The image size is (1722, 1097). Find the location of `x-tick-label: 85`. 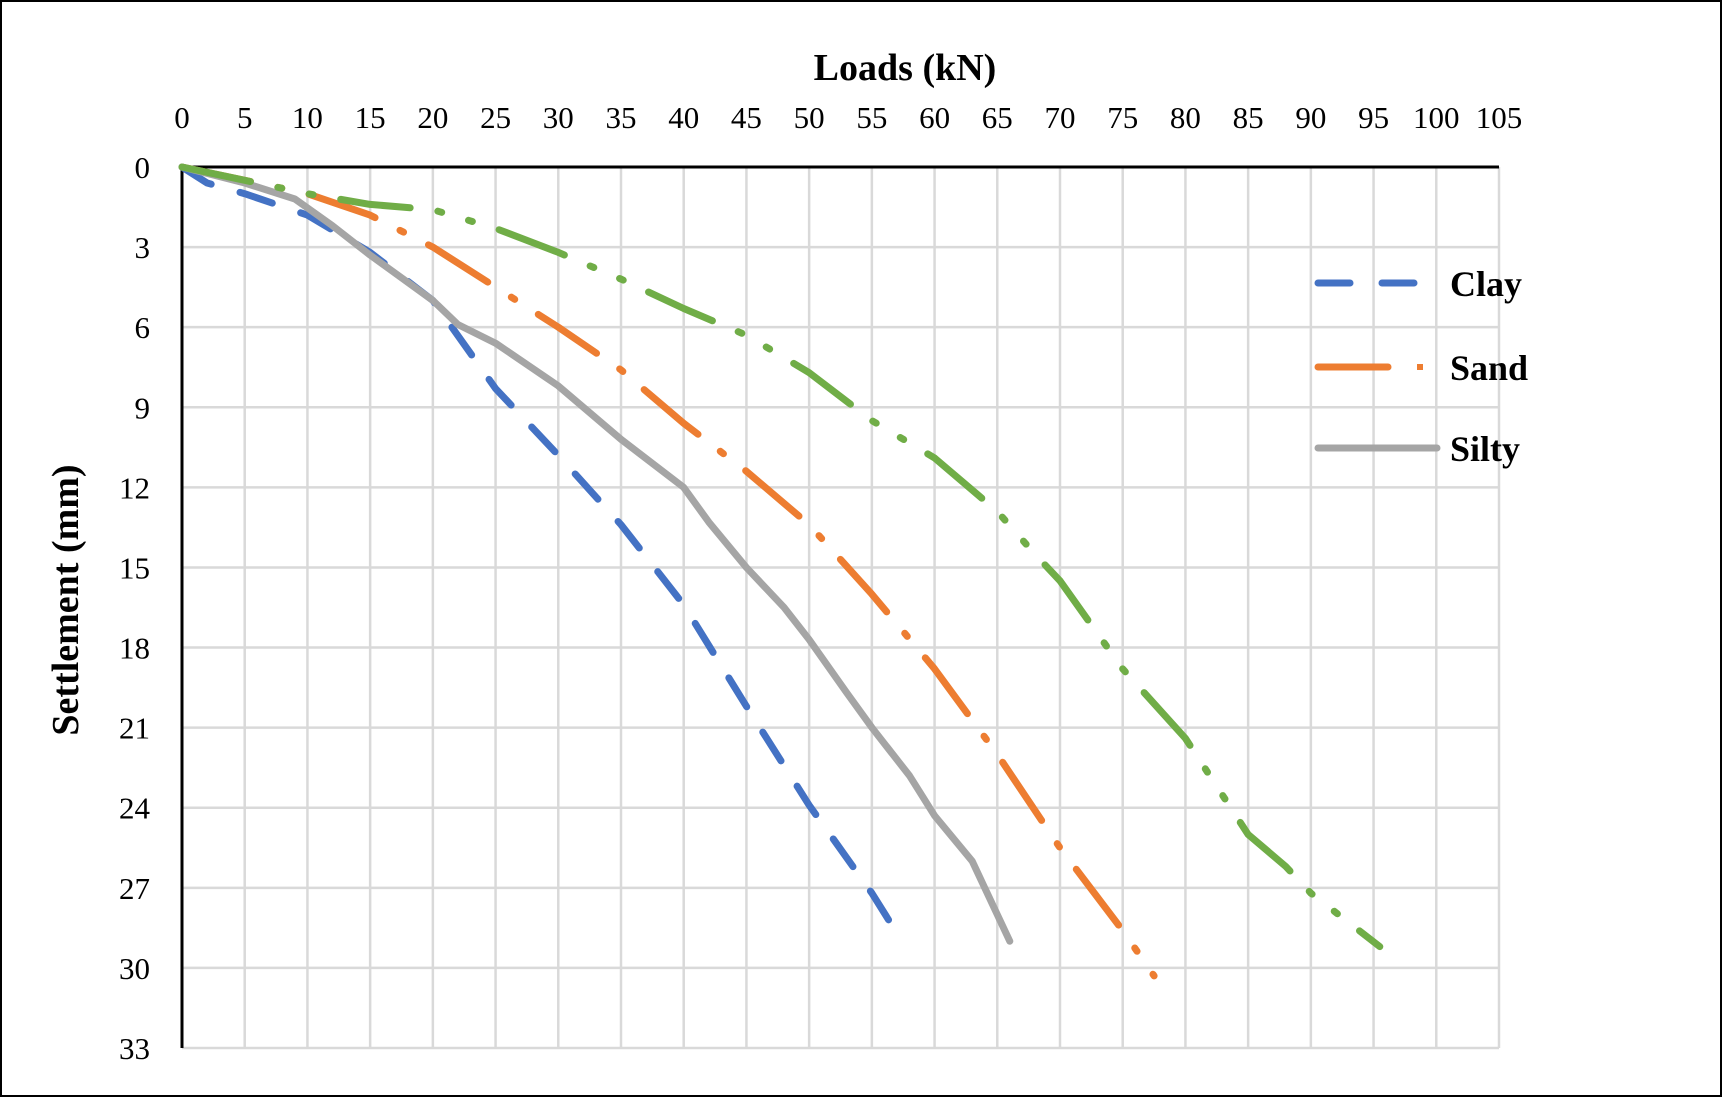

x-tick-label: 85 is located at coordinates (1248, 117).